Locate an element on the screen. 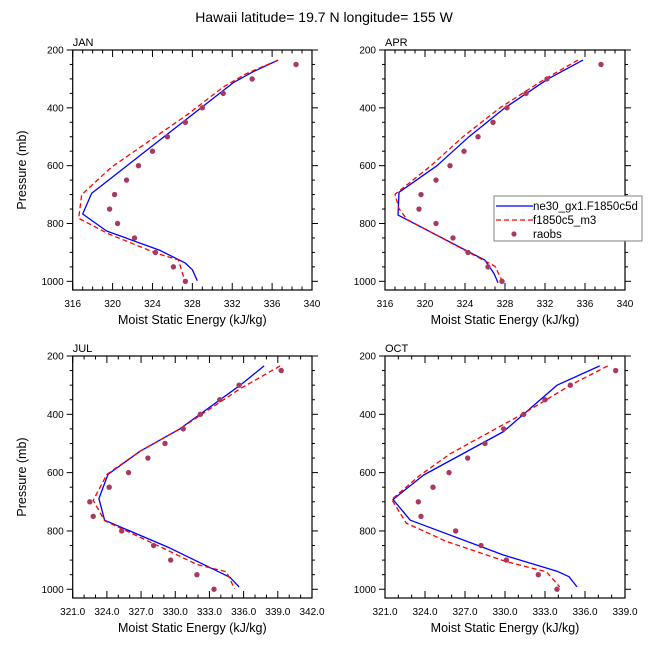 Image resolution: width=648 pixels, height=649 pixels. x-tick-label: 327.0 is located at coordinates (141, 612).